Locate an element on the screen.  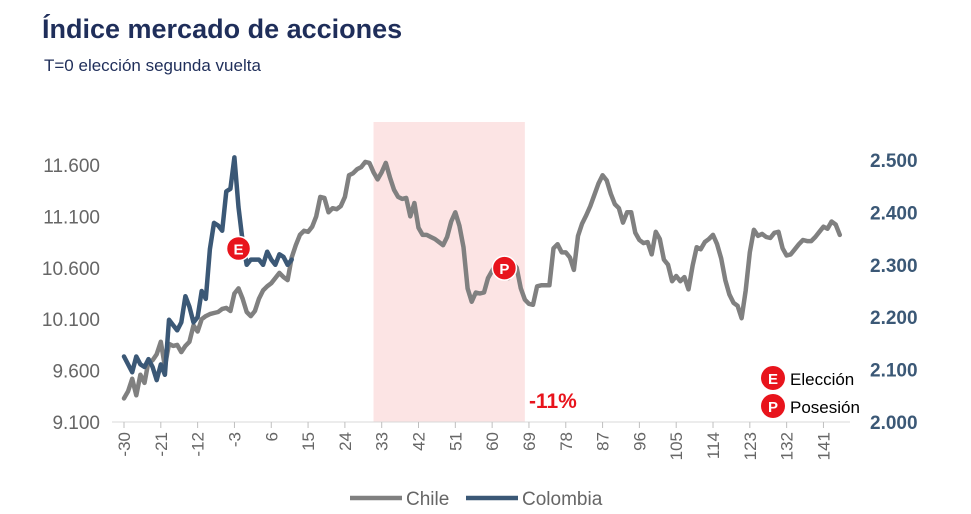
x-tick-label: 141 is located at coordinates (823, 446).